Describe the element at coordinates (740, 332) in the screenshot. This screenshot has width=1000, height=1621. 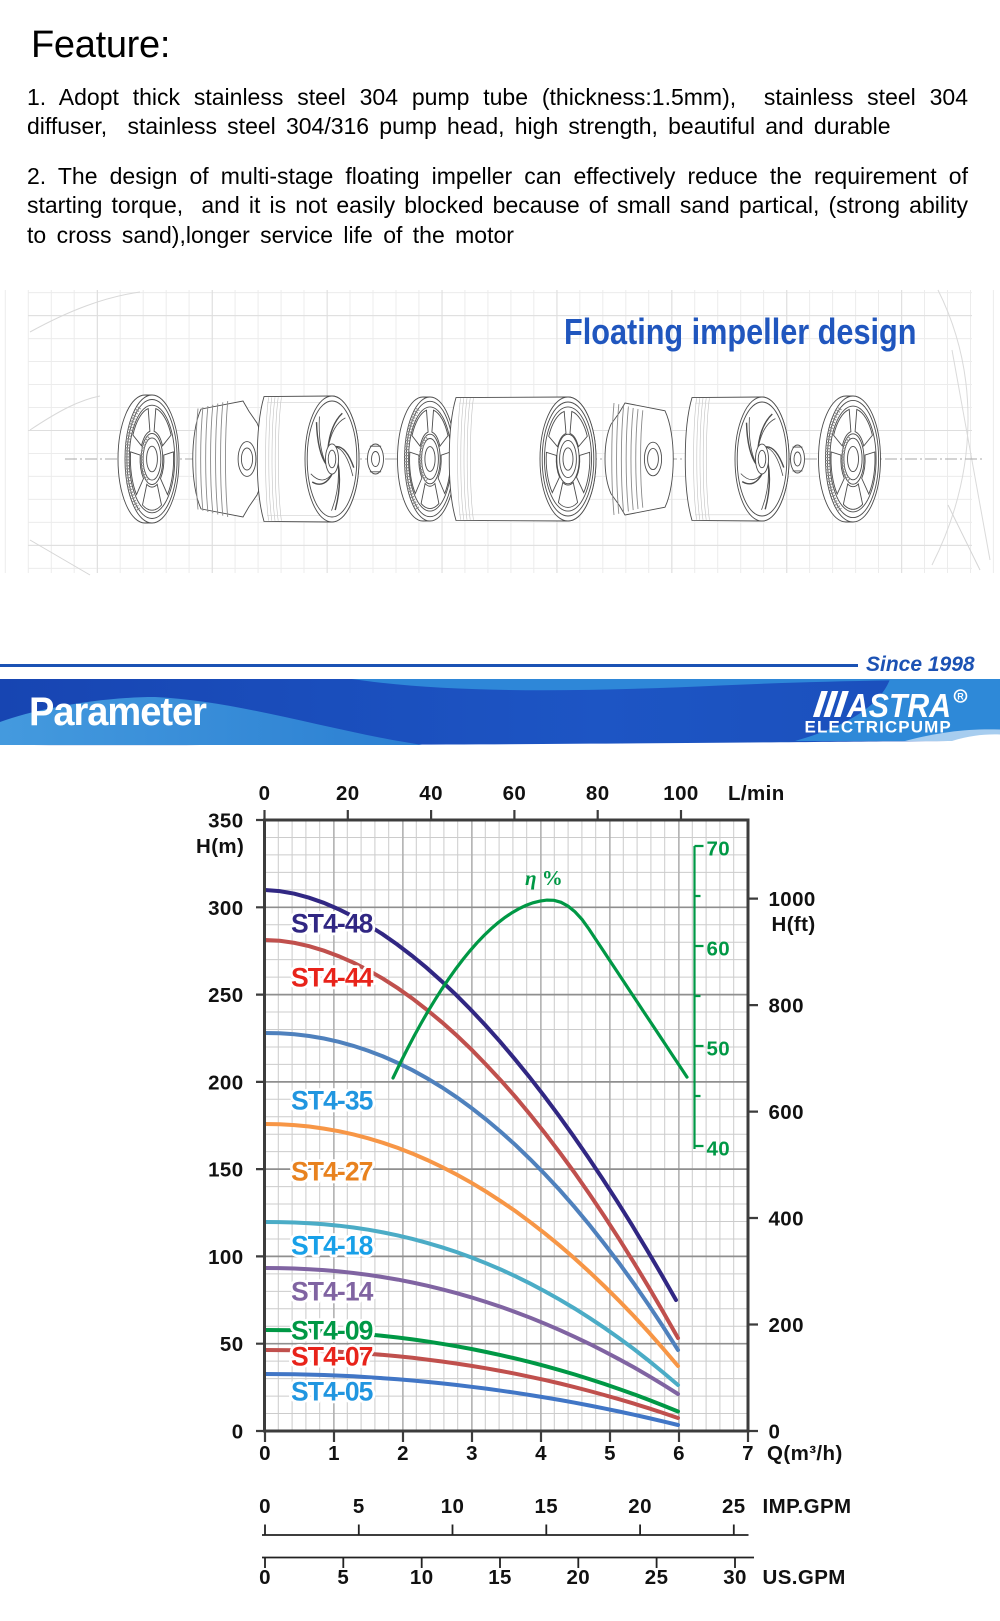
I see `svg-text: Floating impeller design` at that location.